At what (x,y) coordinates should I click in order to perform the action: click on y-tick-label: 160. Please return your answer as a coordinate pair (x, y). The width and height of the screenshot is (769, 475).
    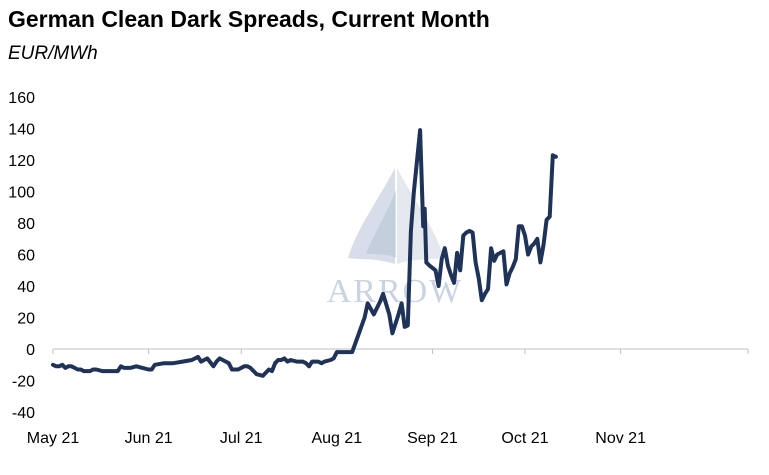
    Looking at the image, I should click on (21, 98).